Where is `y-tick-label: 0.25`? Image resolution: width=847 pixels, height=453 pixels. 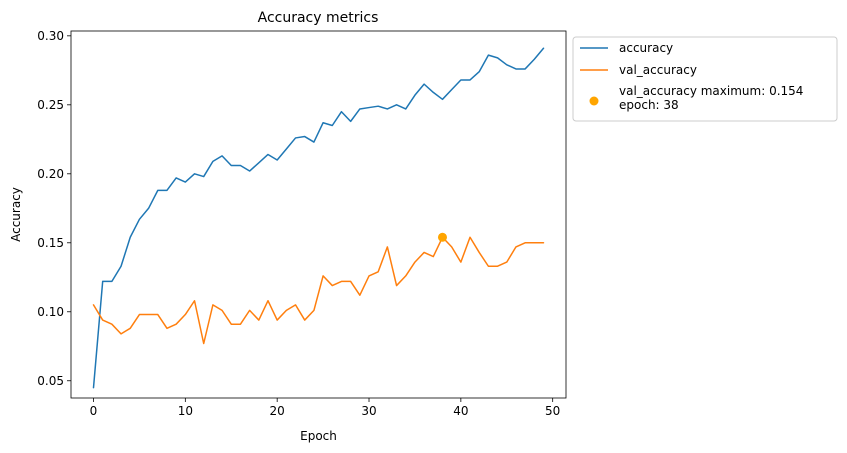 y-tick-label: 0.25 is located at coordinates (50, 105).